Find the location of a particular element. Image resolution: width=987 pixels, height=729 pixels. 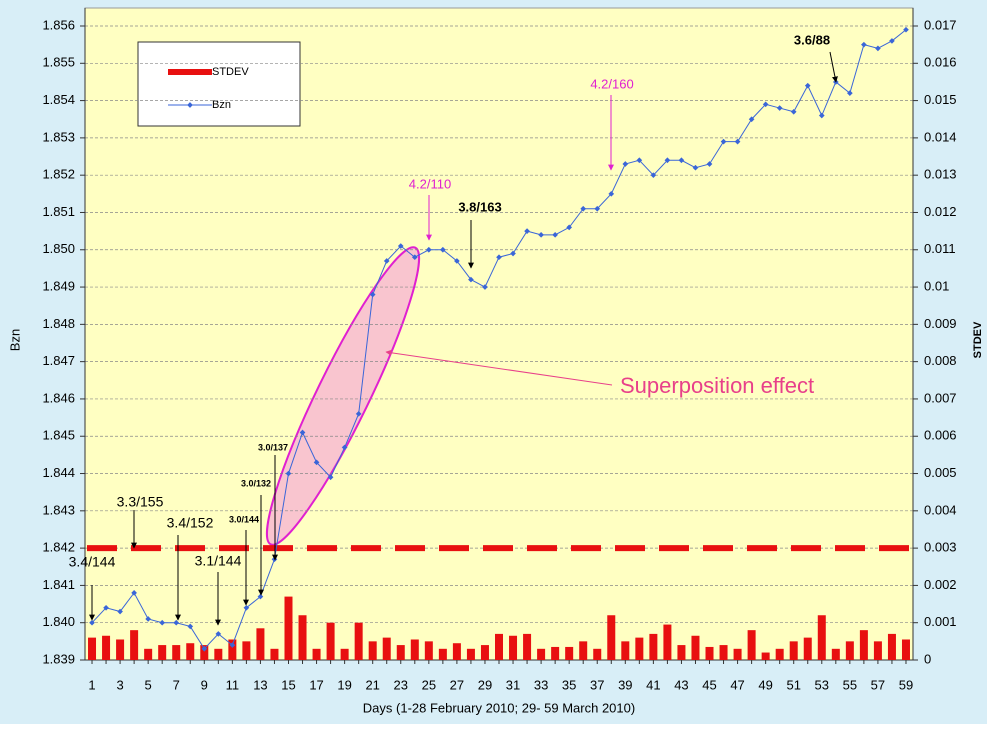

y2-tick-label: 0 is located at coordinates (927, 658).